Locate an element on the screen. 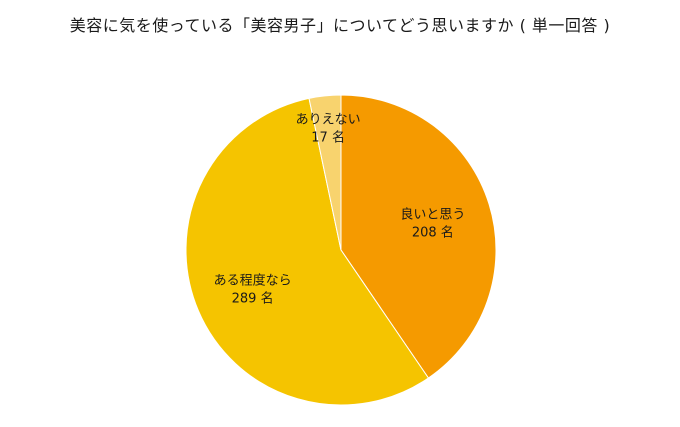 The height and width of the screenshot is (427, 680). slice-value-1: 289 名 is located at coordinates (253, 299).